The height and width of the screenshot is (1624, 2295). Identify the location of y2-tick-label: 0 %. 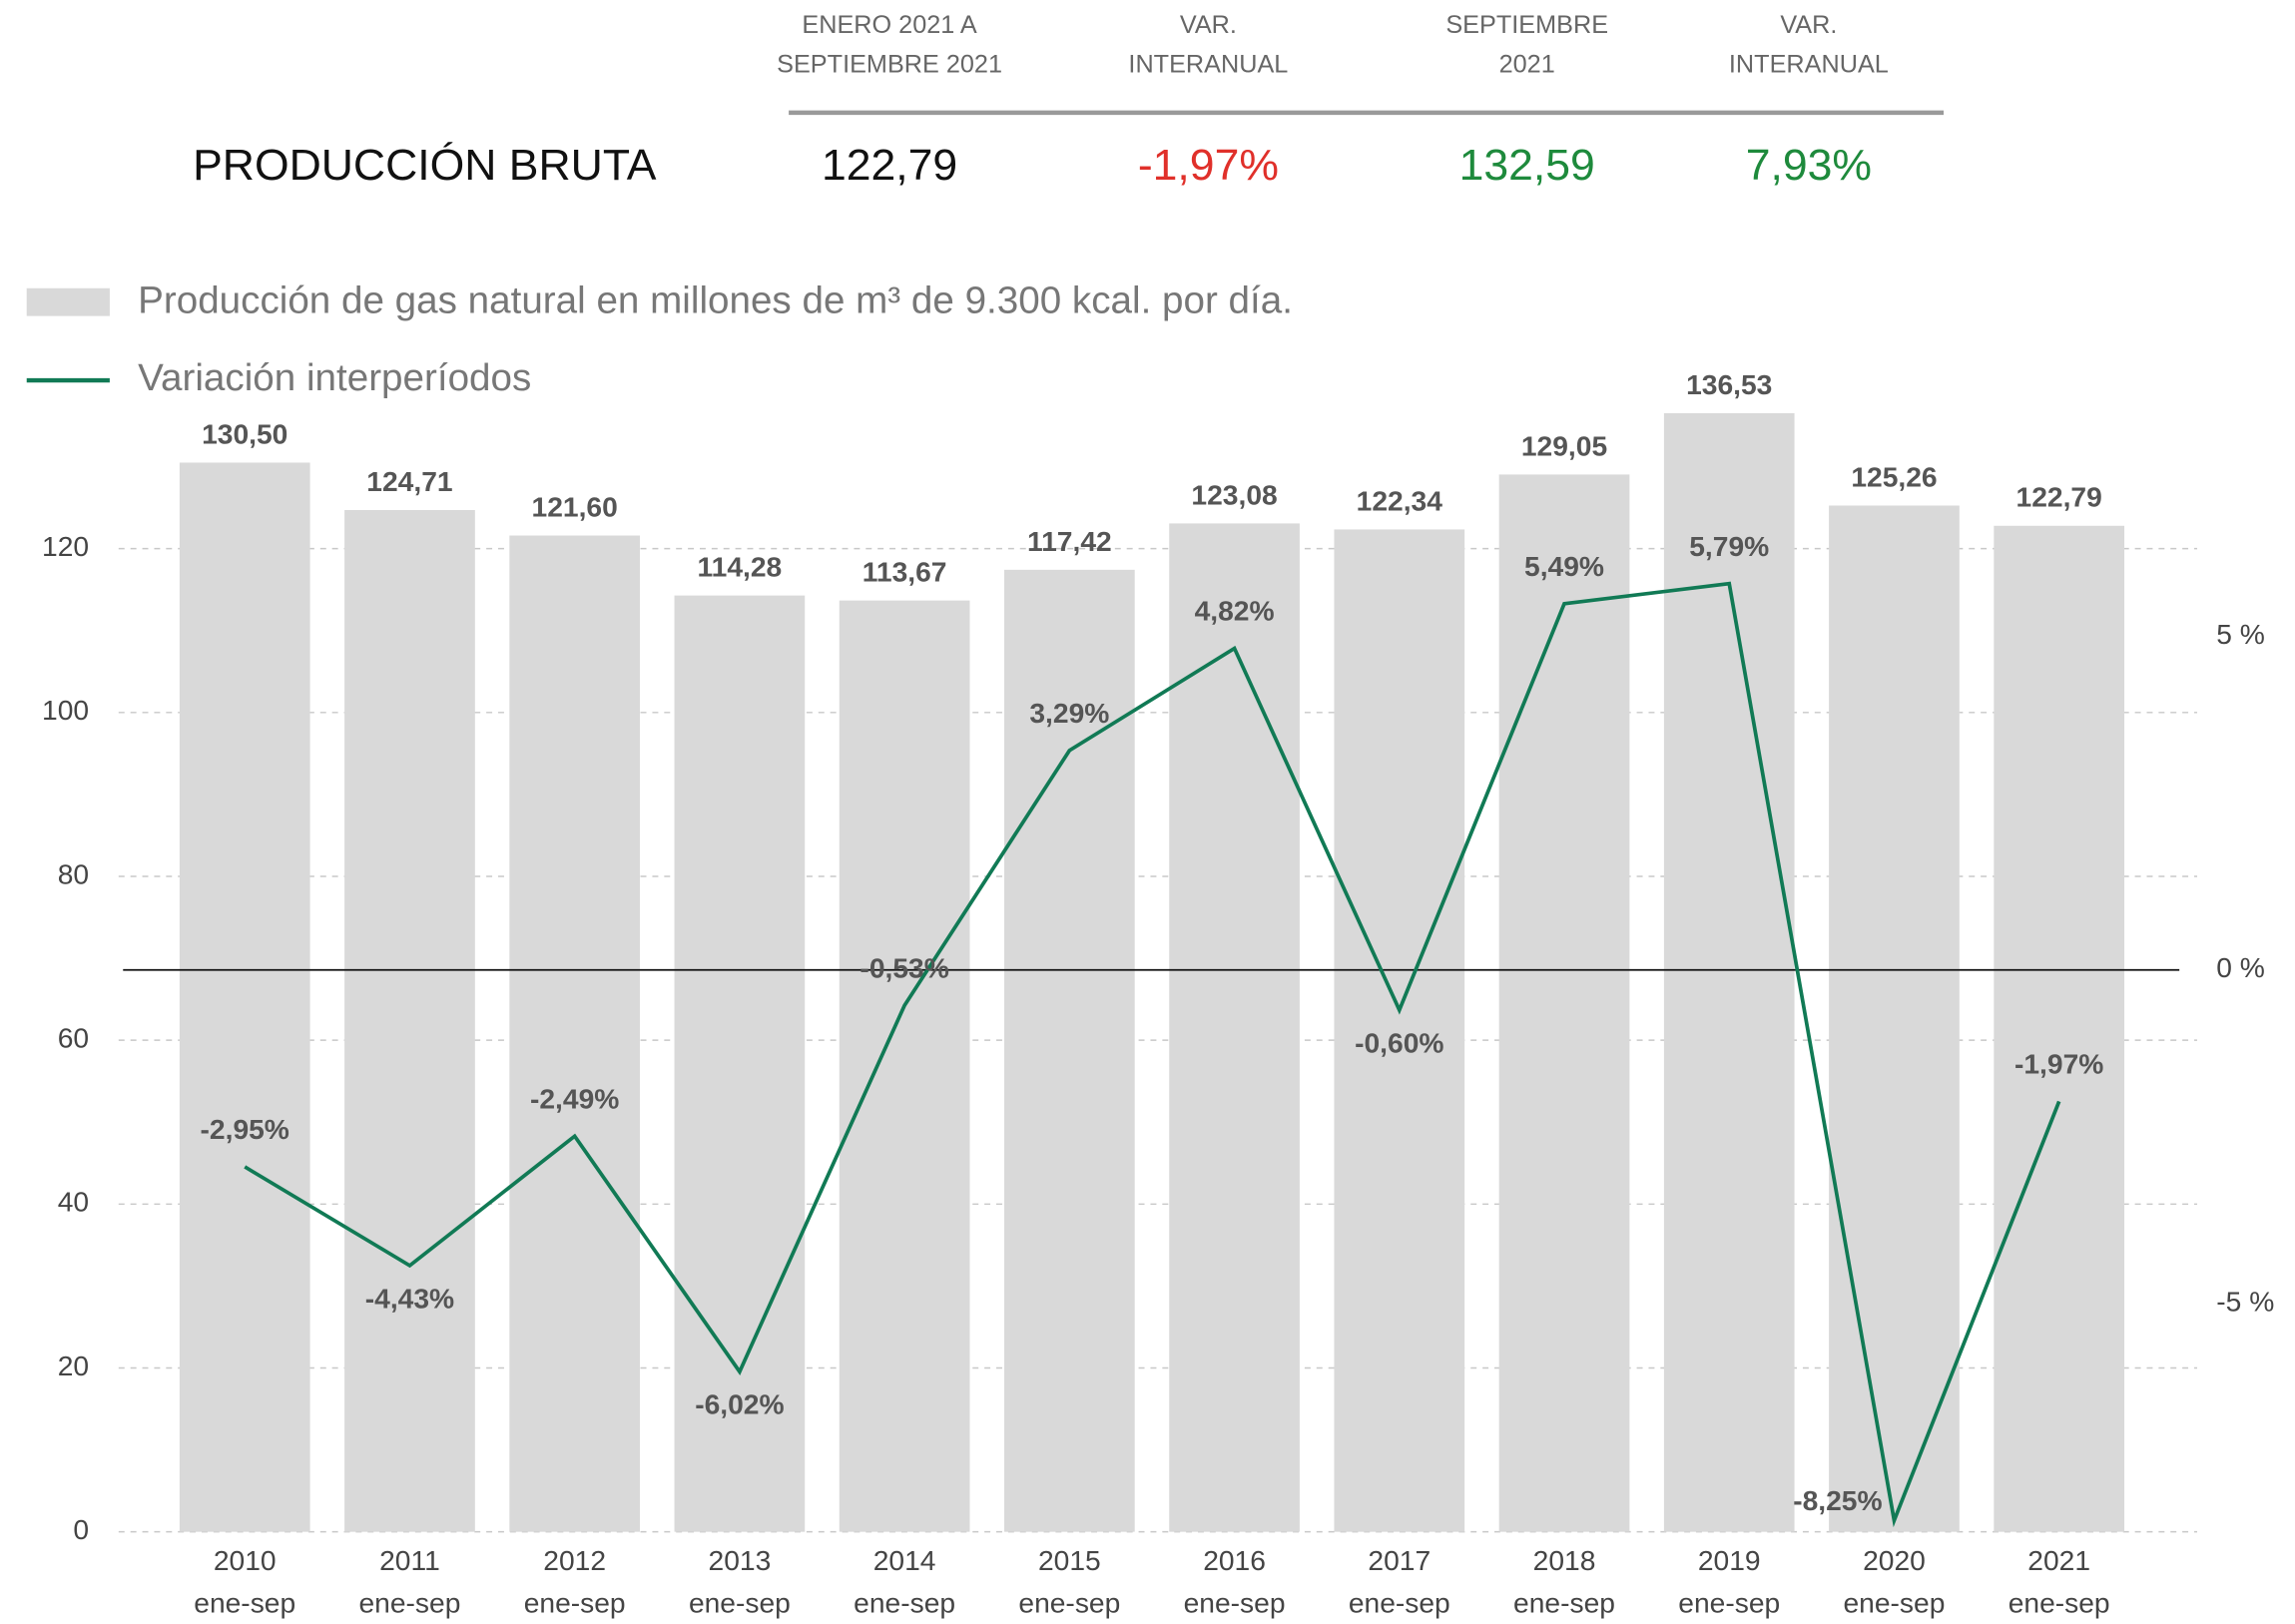
(2241, 967).